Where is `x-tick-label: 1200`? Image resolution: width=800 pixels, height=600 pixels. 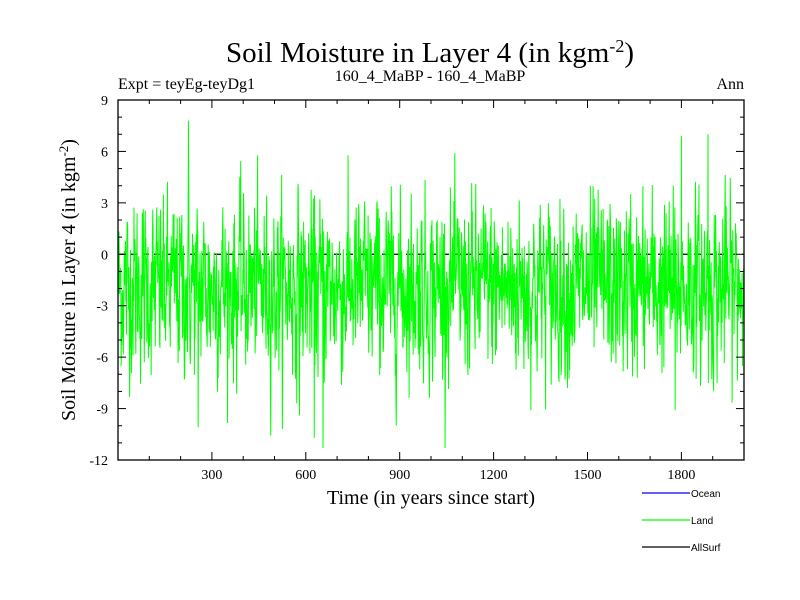
x-tick-label: 1200 is located at coordinates (494, 475).